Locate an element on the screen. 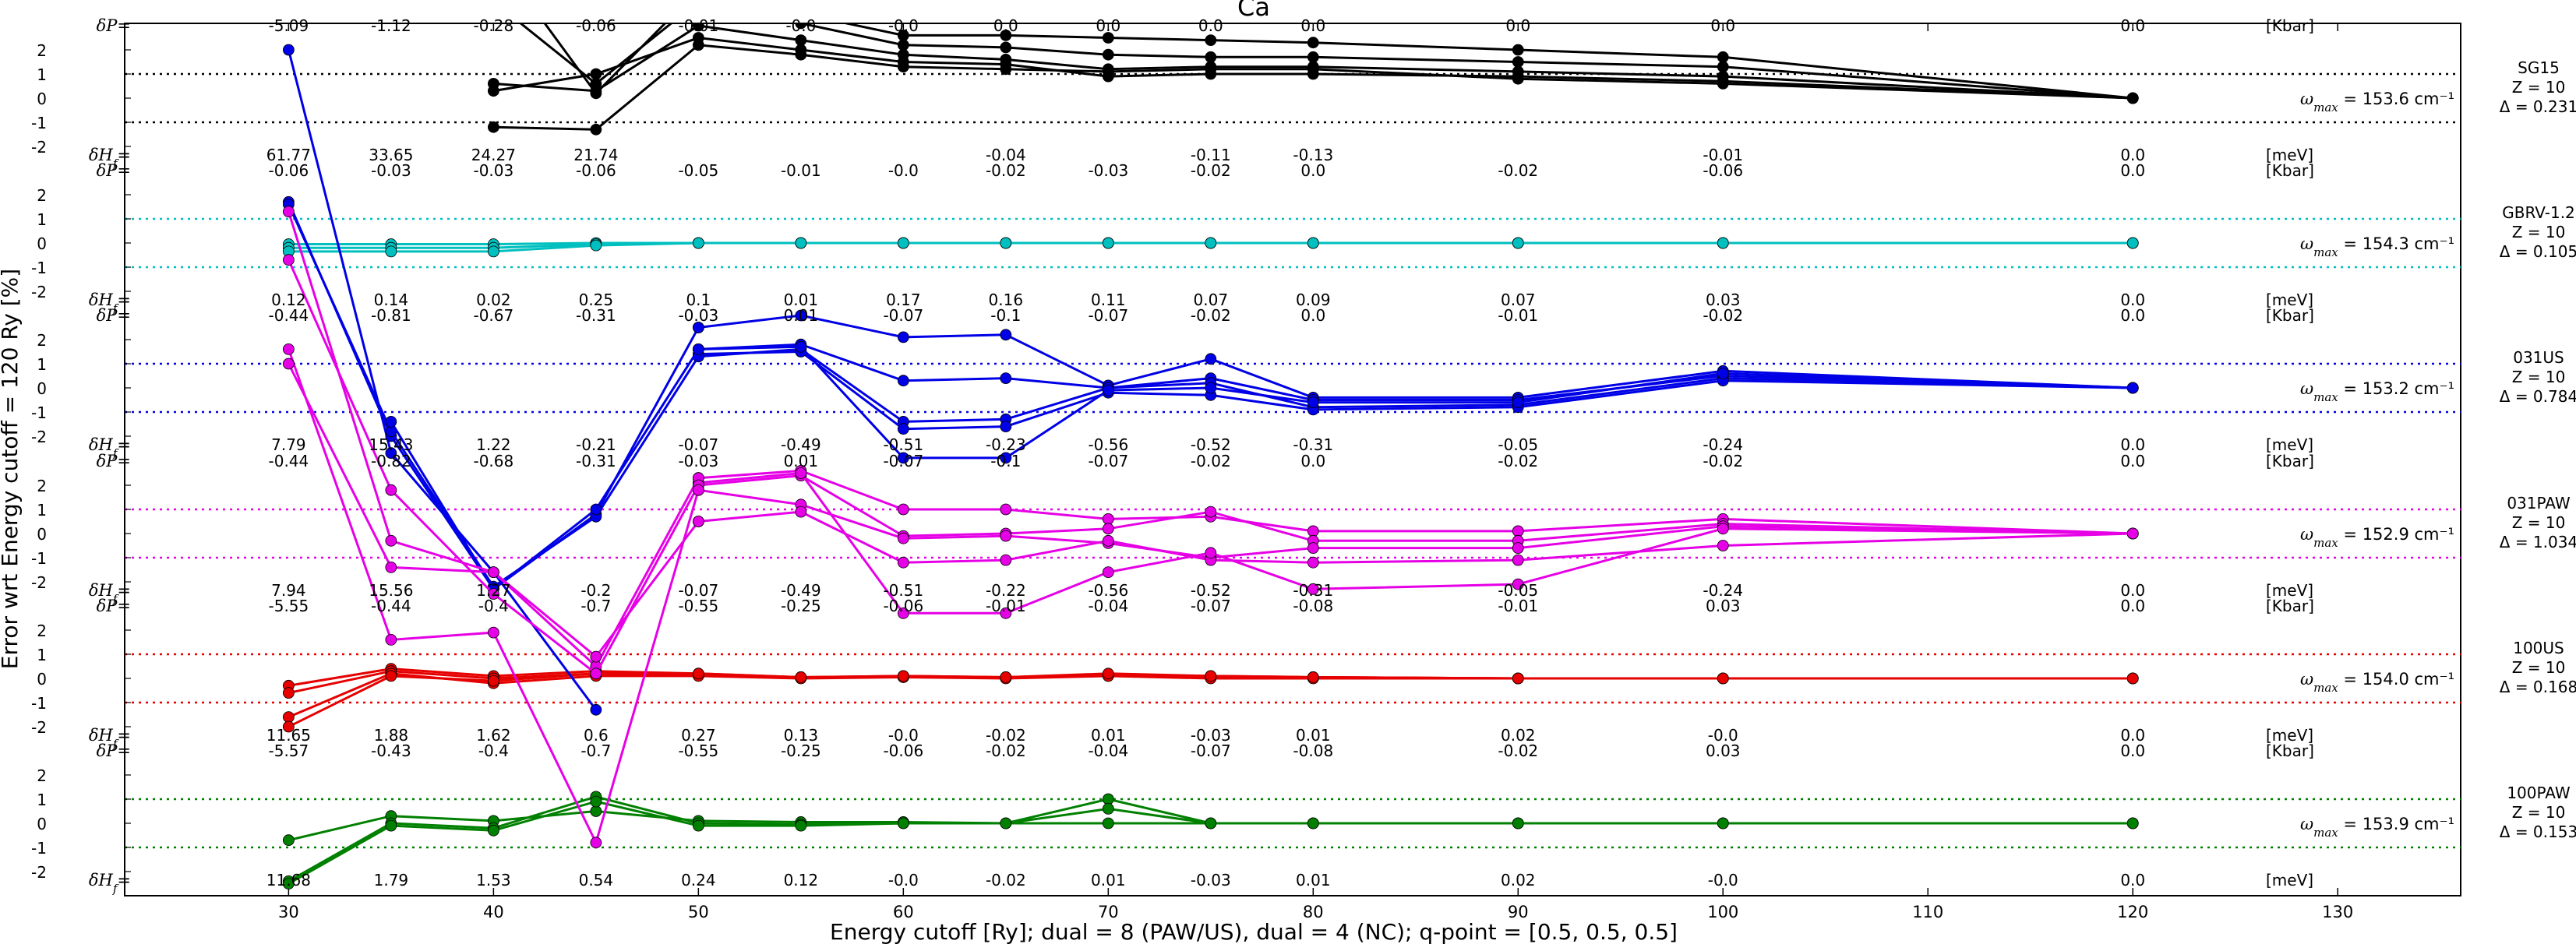  enthalpy-value: 0.25 is located at coordinates (596, 300).